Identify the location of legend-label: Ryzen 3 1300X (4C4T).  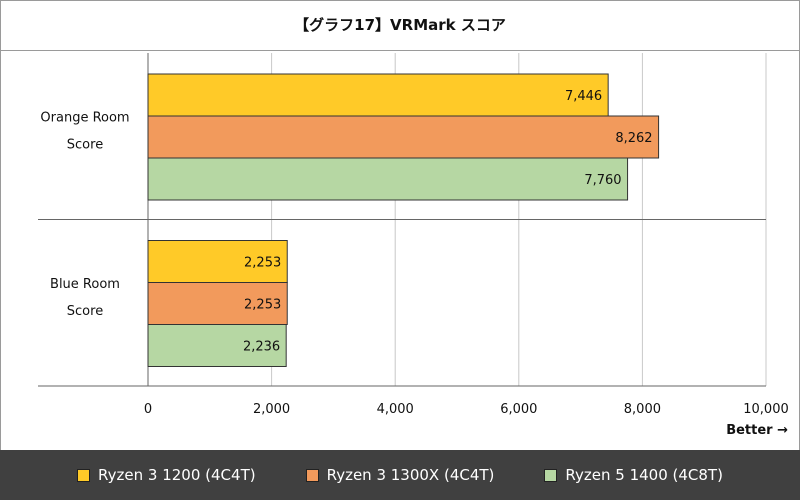
(410, 475).